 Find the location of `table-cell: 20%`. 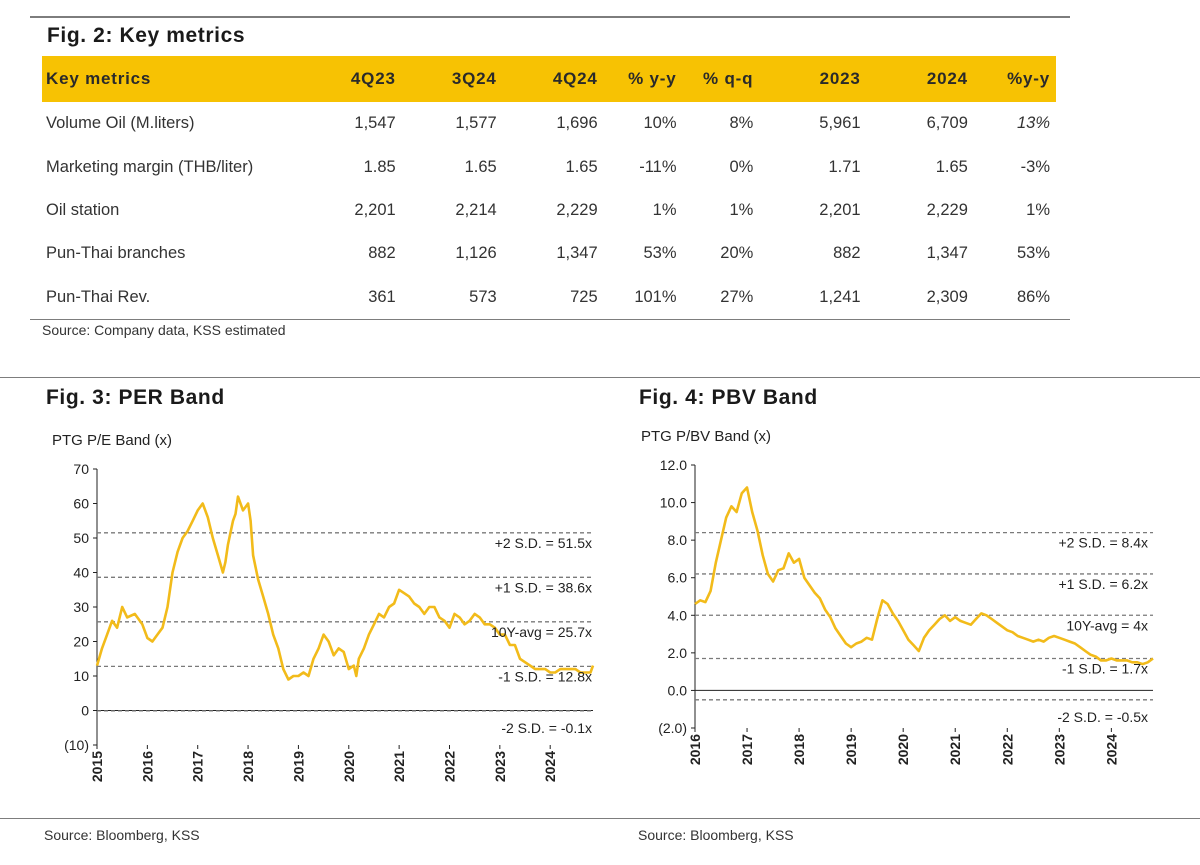

table-cell: 20% is located at coordinates (737, 253).